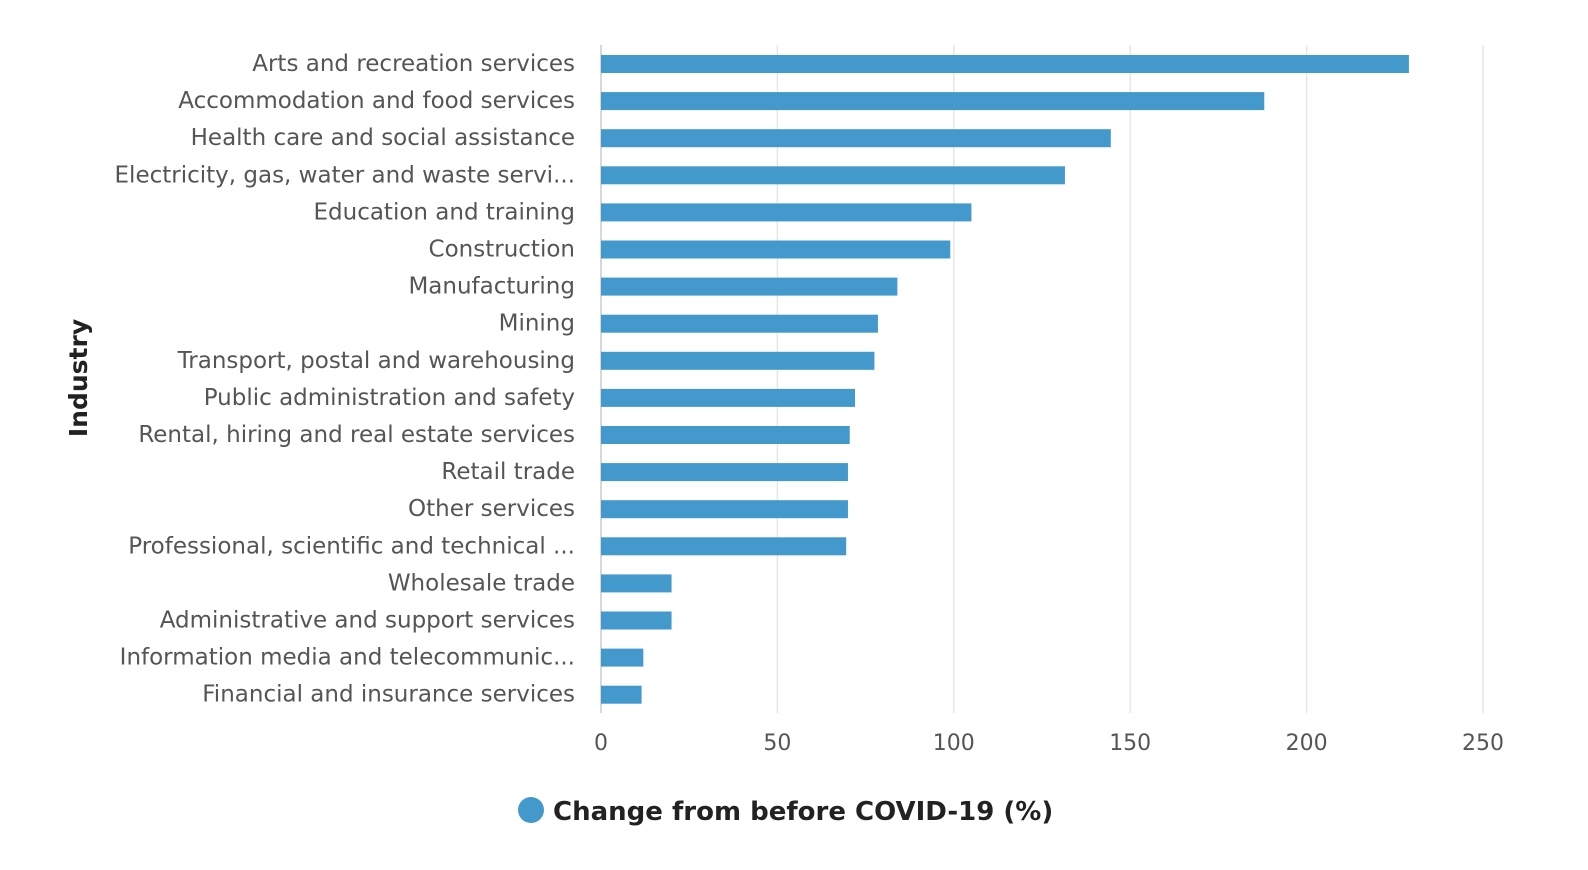 This screenshot has width=1588, height=870. Describe the element at coordinates (954, 743) in the screenshot. I see `x-tick-label-100: 100` at that location.